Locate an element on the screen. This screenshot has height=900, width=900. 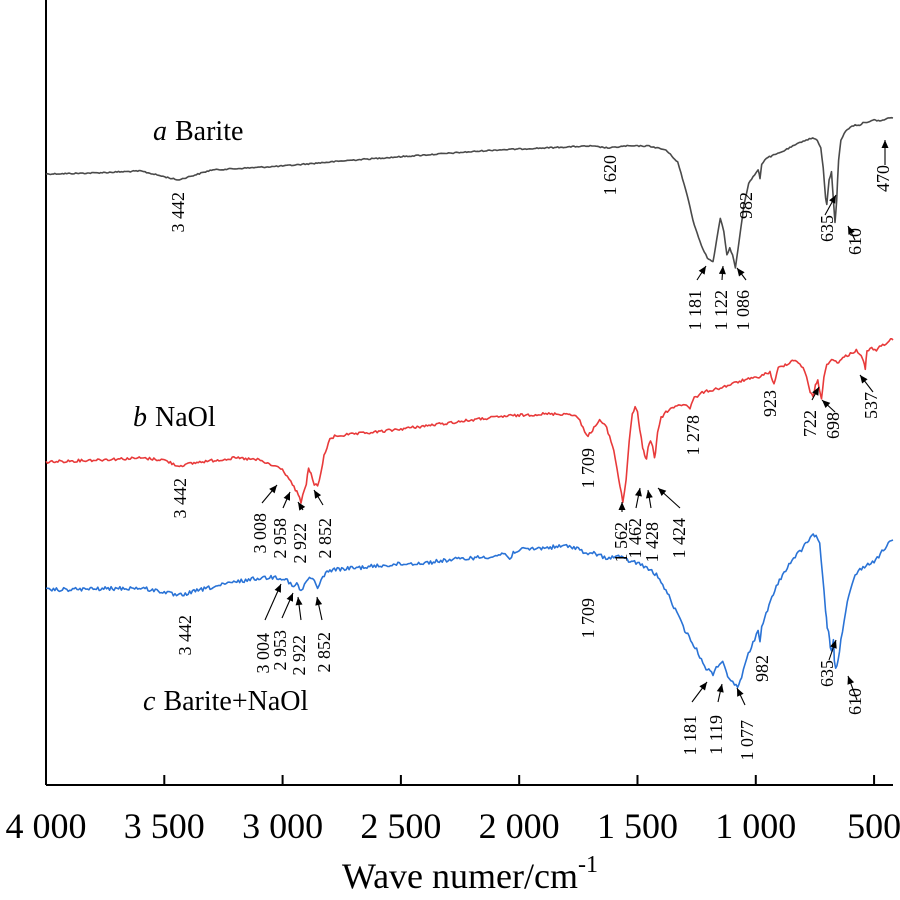
peak-label-b: 3 008 is located at coordinates (260, 533).